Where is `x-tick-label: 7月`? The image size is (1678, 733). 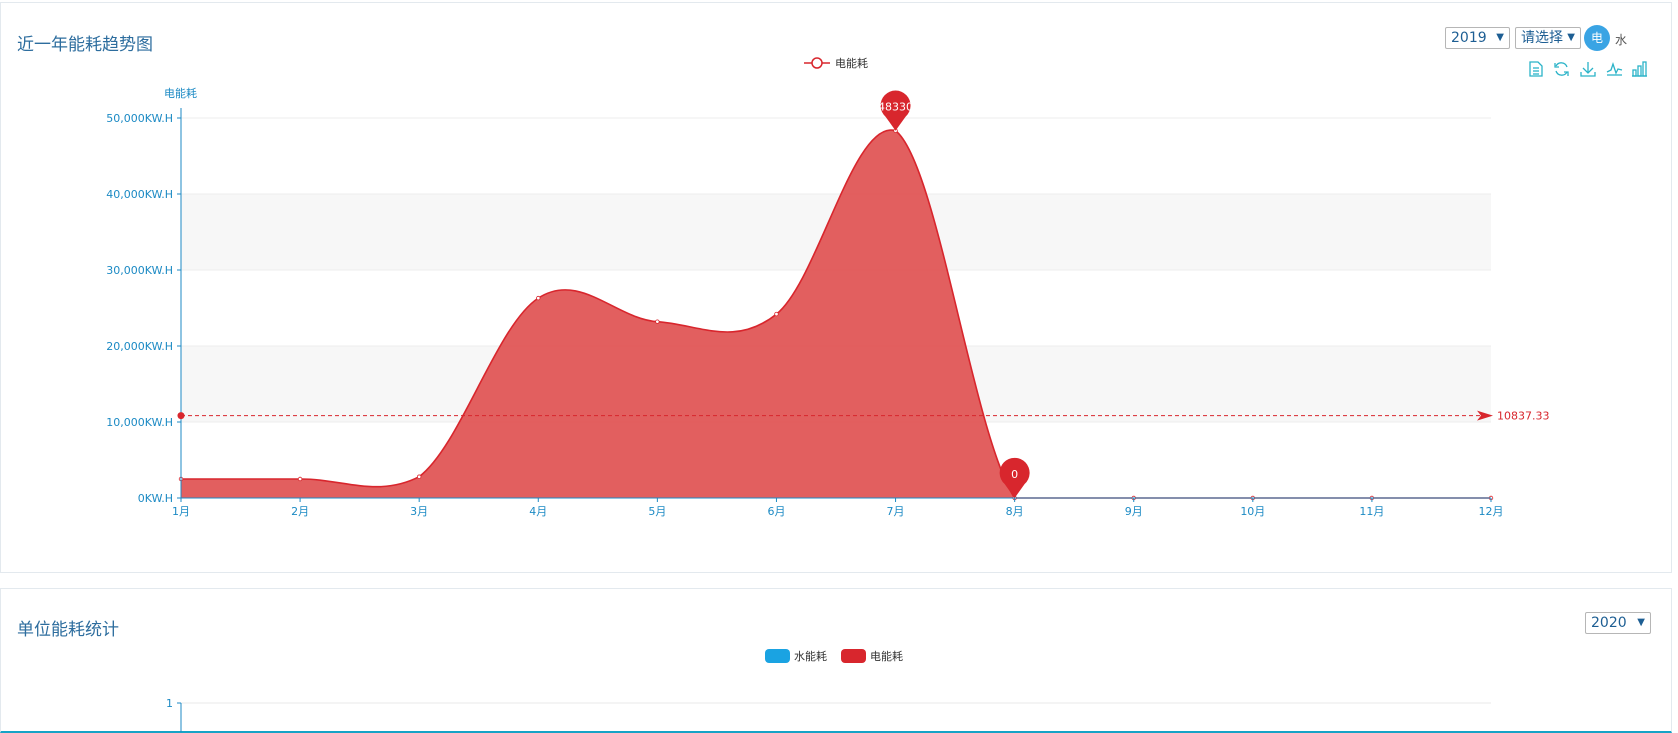 x-tick-label: 7月 is located at coordinates (896, 511).